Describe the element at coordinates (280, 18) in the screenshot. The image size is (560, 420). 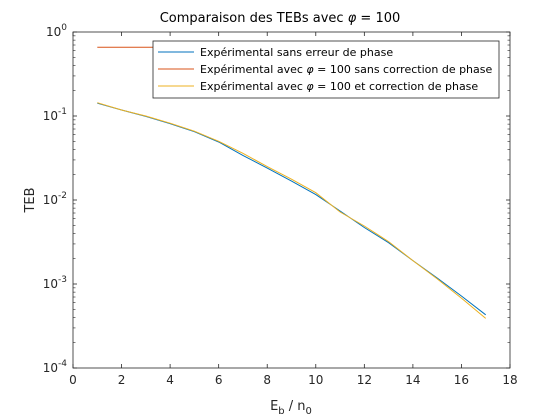
I see `chart-title: Comparaison des TEBs avec φ = 100` at that location.